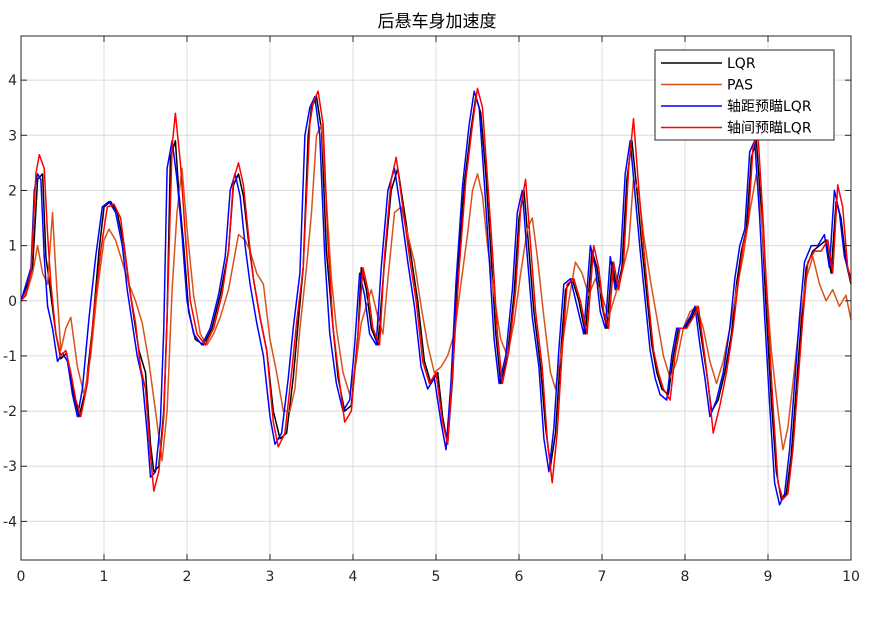  What do you see at coordinates (740, 86) in the screenshot?
I see `legend-label-pas: PAS` at bounding box center [740, 86].